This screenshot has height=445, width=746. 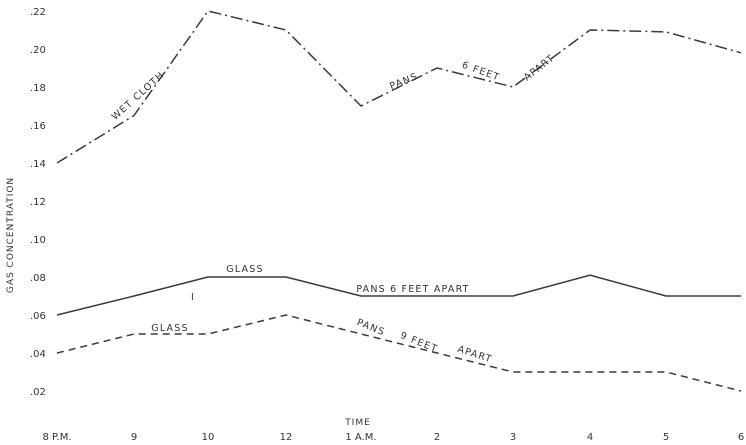 What do you see at coordinates (38, 88) in the screenshot?
I see `y-tick-label: .18` at bounding box center [38, 88].